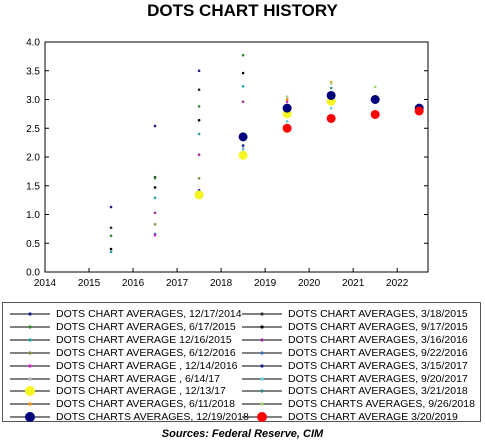  What do you see at coordinates (144, 339) in the screenshot?
I see `legend-label: DOTS CHART AVERAGE 12/16/2015` at bounding box center [144, 339].